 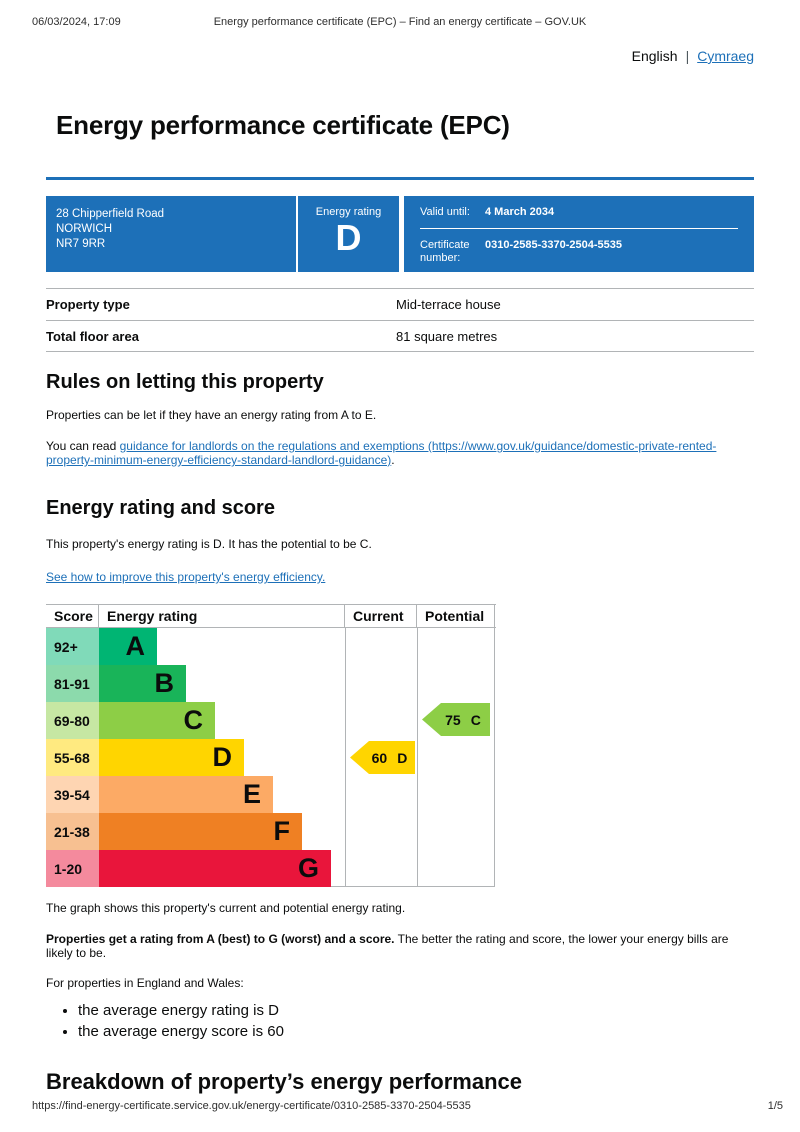 I want to click on certificate-number-label: Certificate number:, so click(x=445, y=251).